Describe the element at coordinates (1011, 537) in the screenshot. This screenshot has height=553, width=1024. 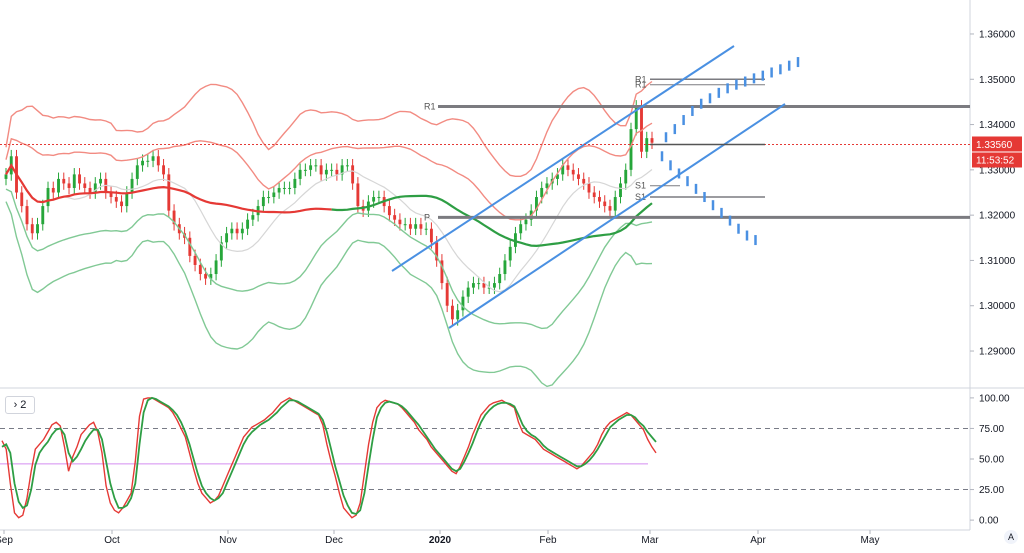
I see `auto-scale-button: A` at that location.